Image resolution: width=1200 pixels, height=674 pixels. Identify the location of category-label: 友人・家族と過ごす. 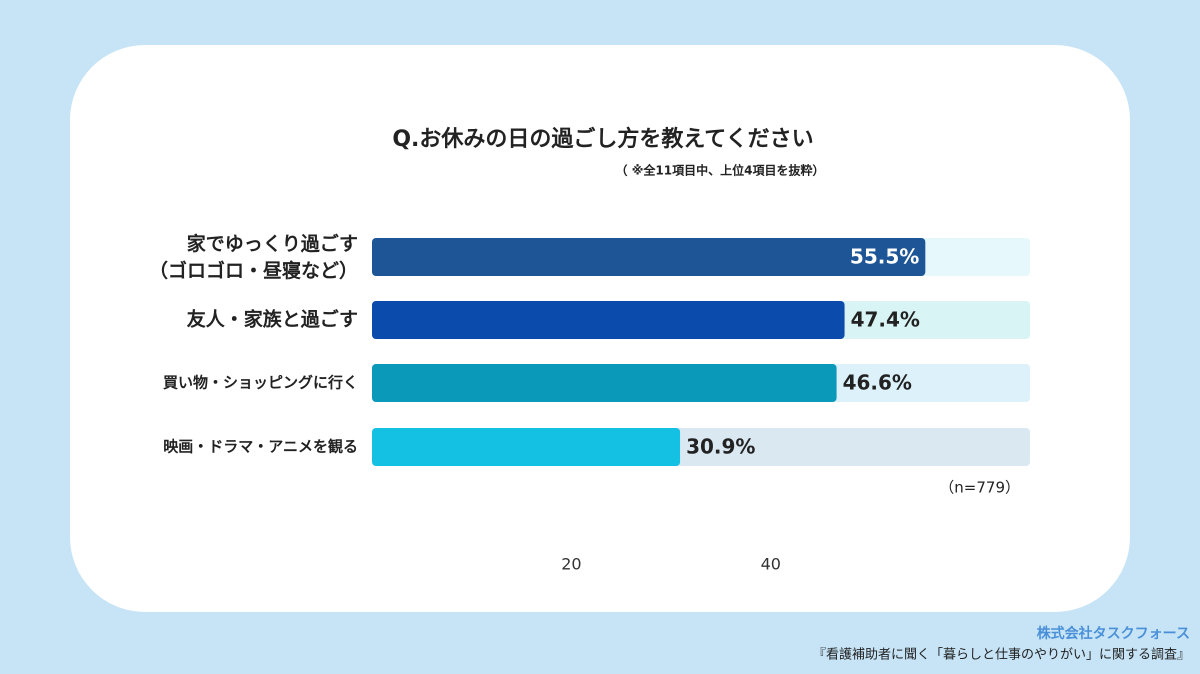
(272, 319).